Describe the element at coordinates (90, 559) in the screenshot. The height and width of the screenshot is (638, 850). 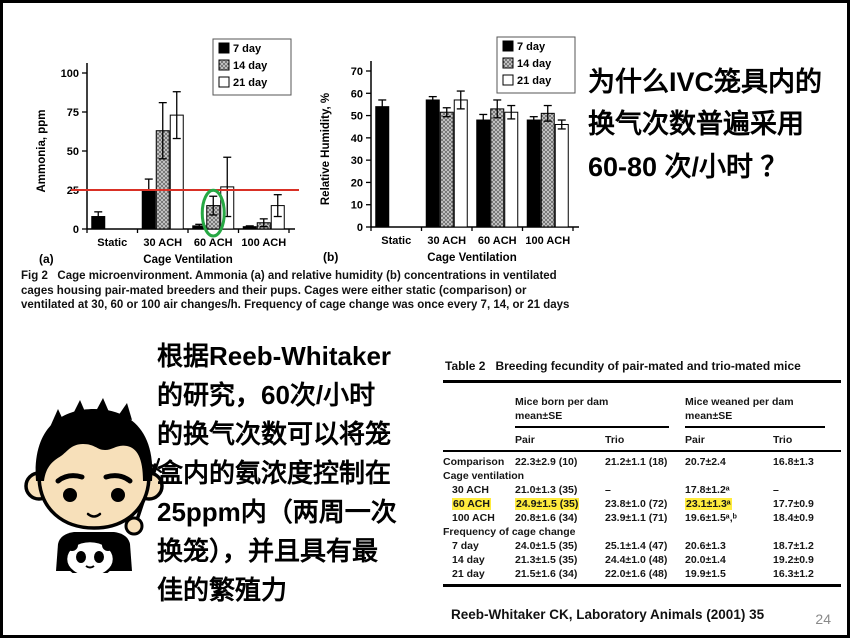
I see `panda-shirt-graphic` at that location.